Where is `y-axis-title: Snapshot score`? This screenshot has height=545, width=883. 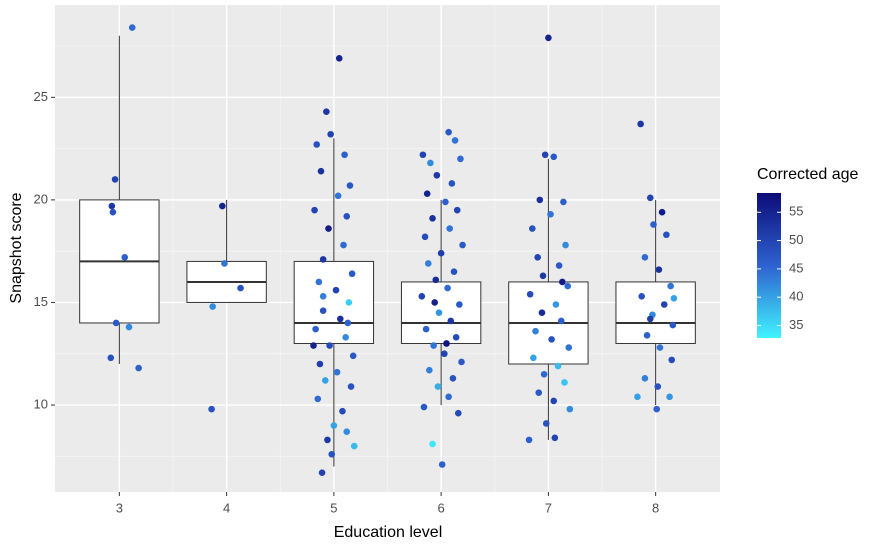
y-axis-title: Snapshot score is located at coordinates (16, 247).